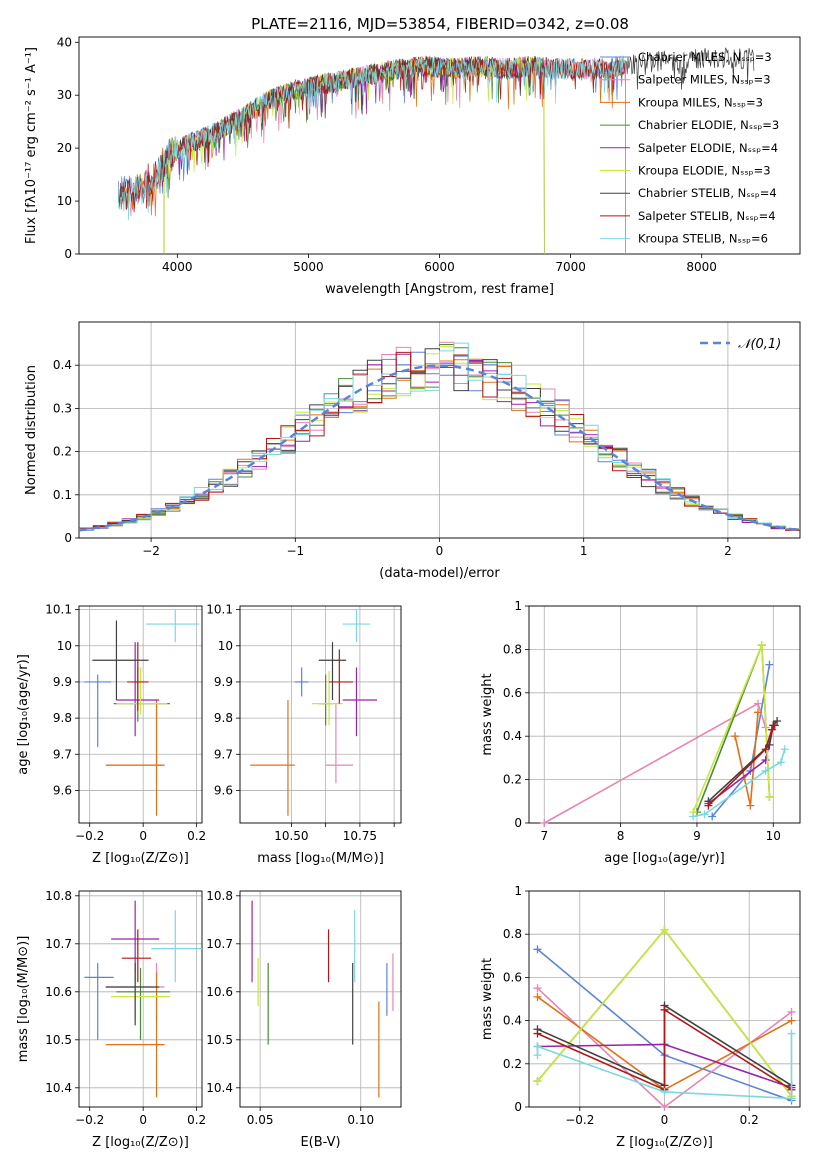 The width and height of the screenshot is (819, 1170). What do you see at coordinates (705, 57) in the screenshot?
I see `legend-label: Chabrier MILES, Nₛₛₚ=3` at bounding box center [705, 57].